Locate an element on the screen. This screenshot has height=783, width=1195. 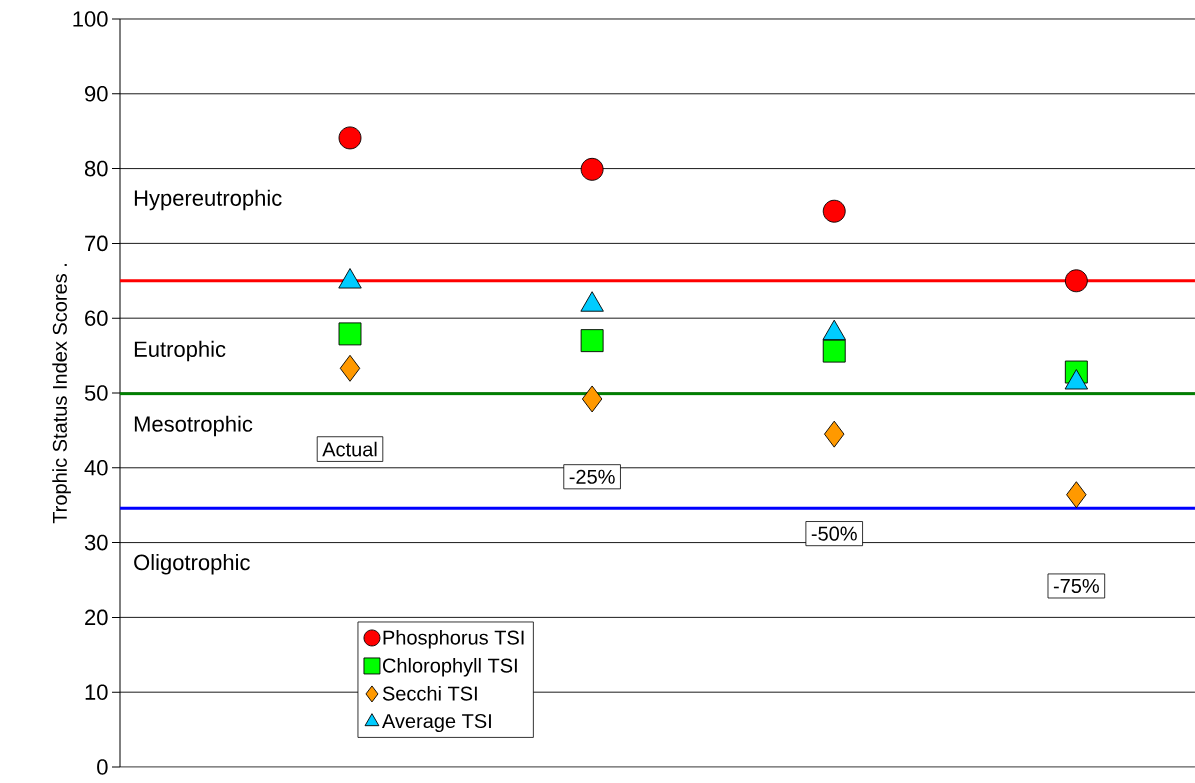
legend-label: Phosphorus TSI is located at coordinates (453, 639).